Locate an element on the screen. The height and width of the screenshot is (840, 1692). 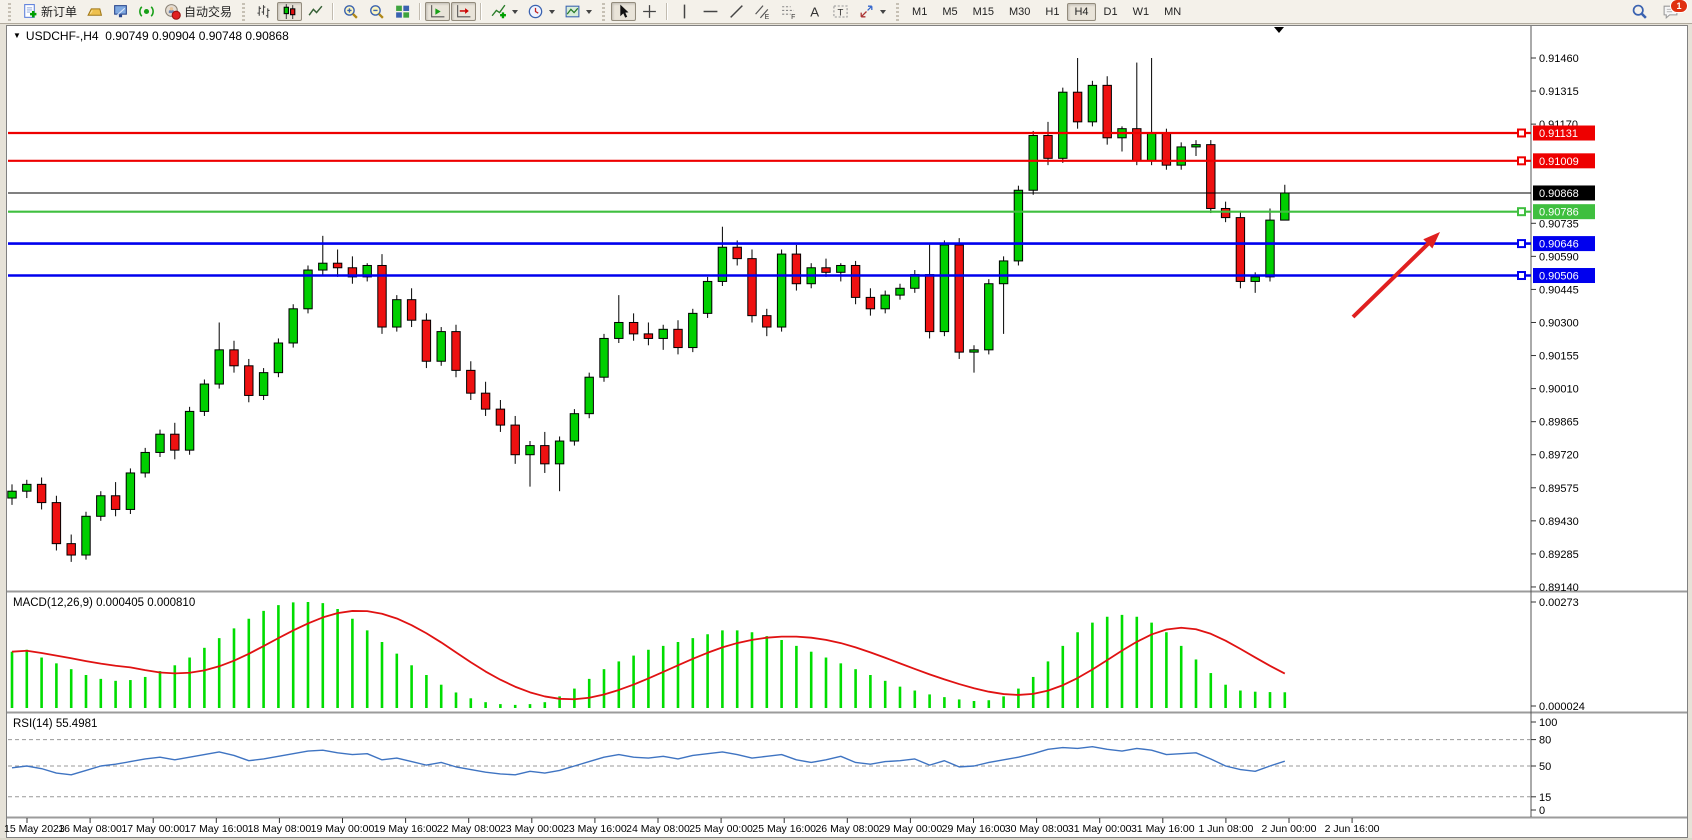
line-chart-button is located at coordinates (315, 11).